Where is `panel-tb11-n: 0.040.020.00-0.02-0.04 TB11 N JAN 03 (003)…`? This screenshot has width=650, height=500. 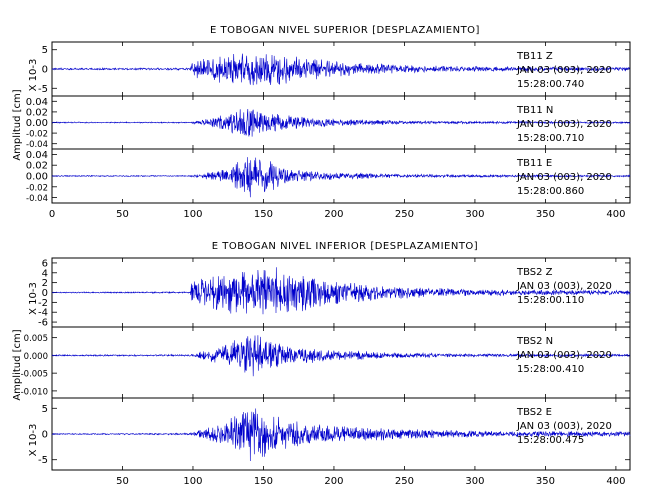
panel-tb11-n: 0.040.020.00-0.02-0.04 TB11 N JAN 03 (003)… is located at coordinates (328, 122).